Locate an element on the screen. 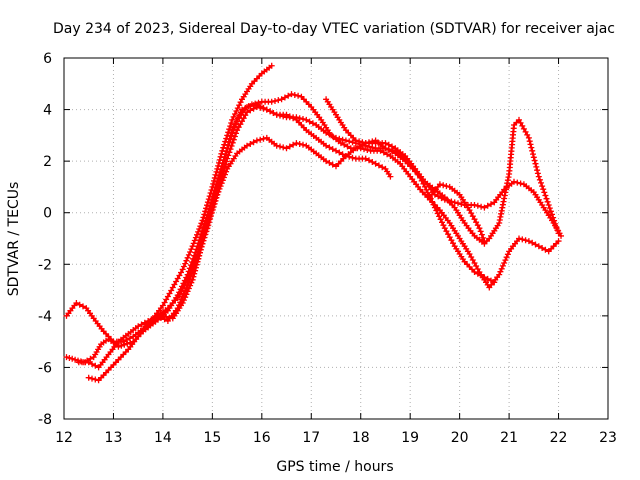 This screenshot has height=480, width=640. y-tick-label: -8 is located at coordinates (45, 420).